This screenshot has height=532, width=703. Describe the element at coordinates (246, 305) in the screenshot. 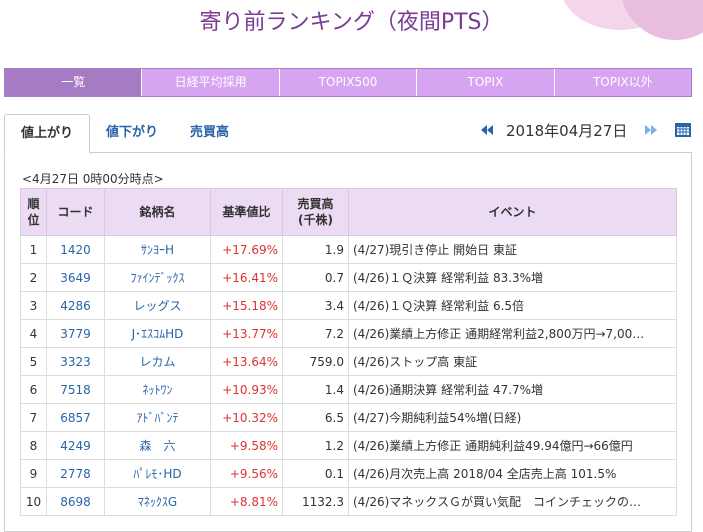

I see `change: +15.18%` at that location.